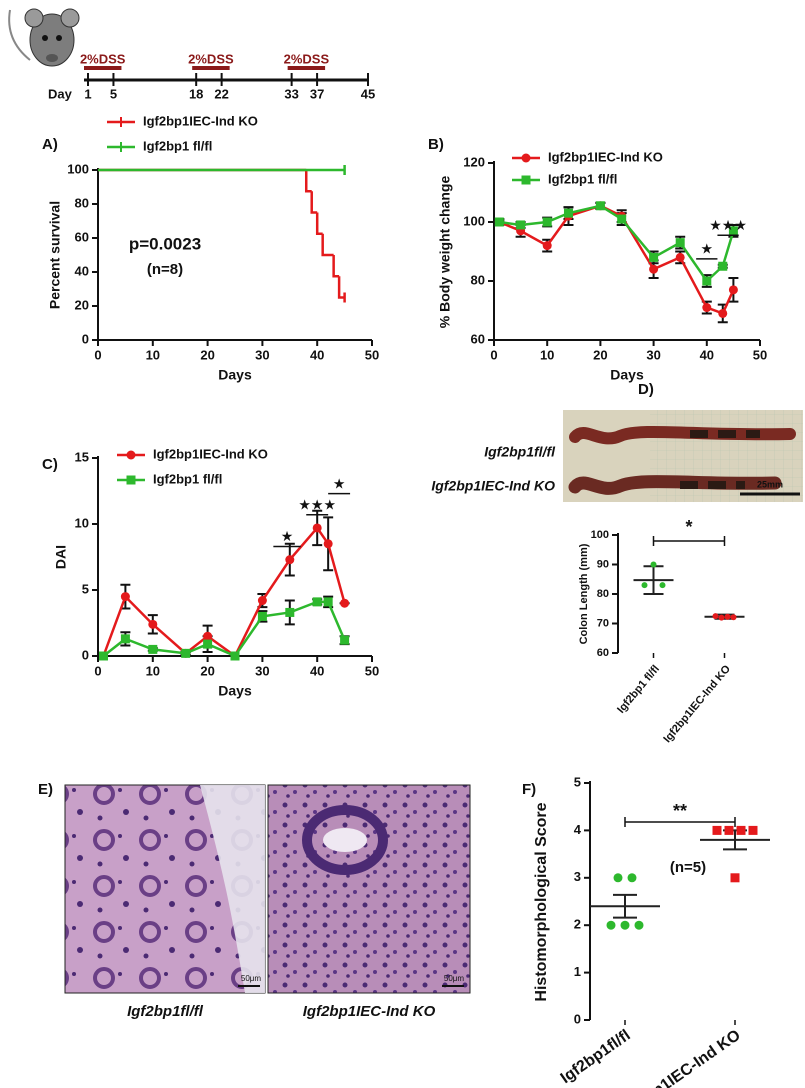 This screenshot has height=1088, width=805. What do you see at coordinates (82, 304) in the screenshot?
I see `y-tick-label: 20` at bounding box center [82, 304].